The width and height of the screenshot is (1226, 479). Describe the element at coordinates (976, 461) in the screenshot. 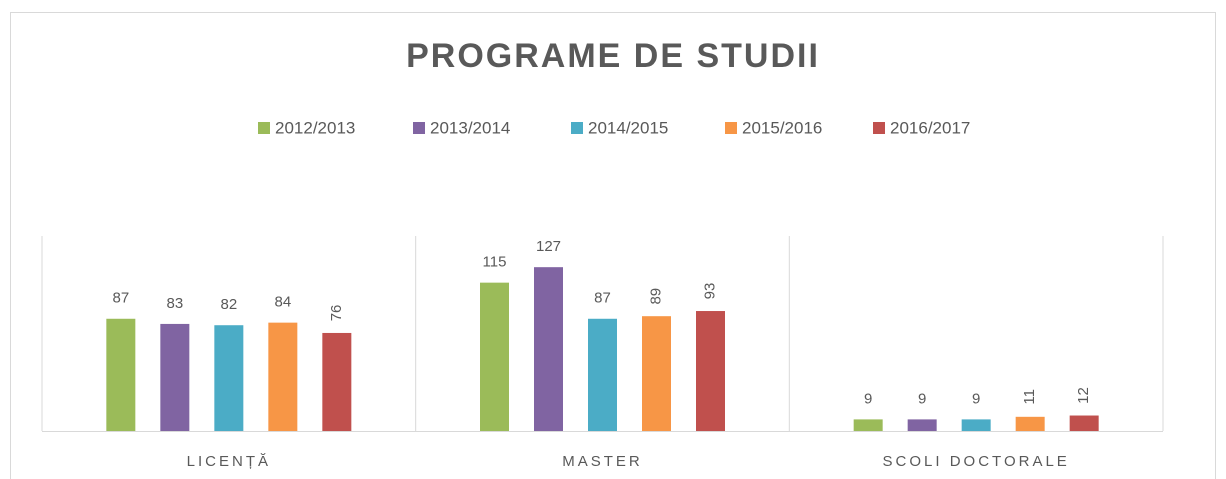

I see `x-tick-label: SCOLI DOCTORALE` at that location.